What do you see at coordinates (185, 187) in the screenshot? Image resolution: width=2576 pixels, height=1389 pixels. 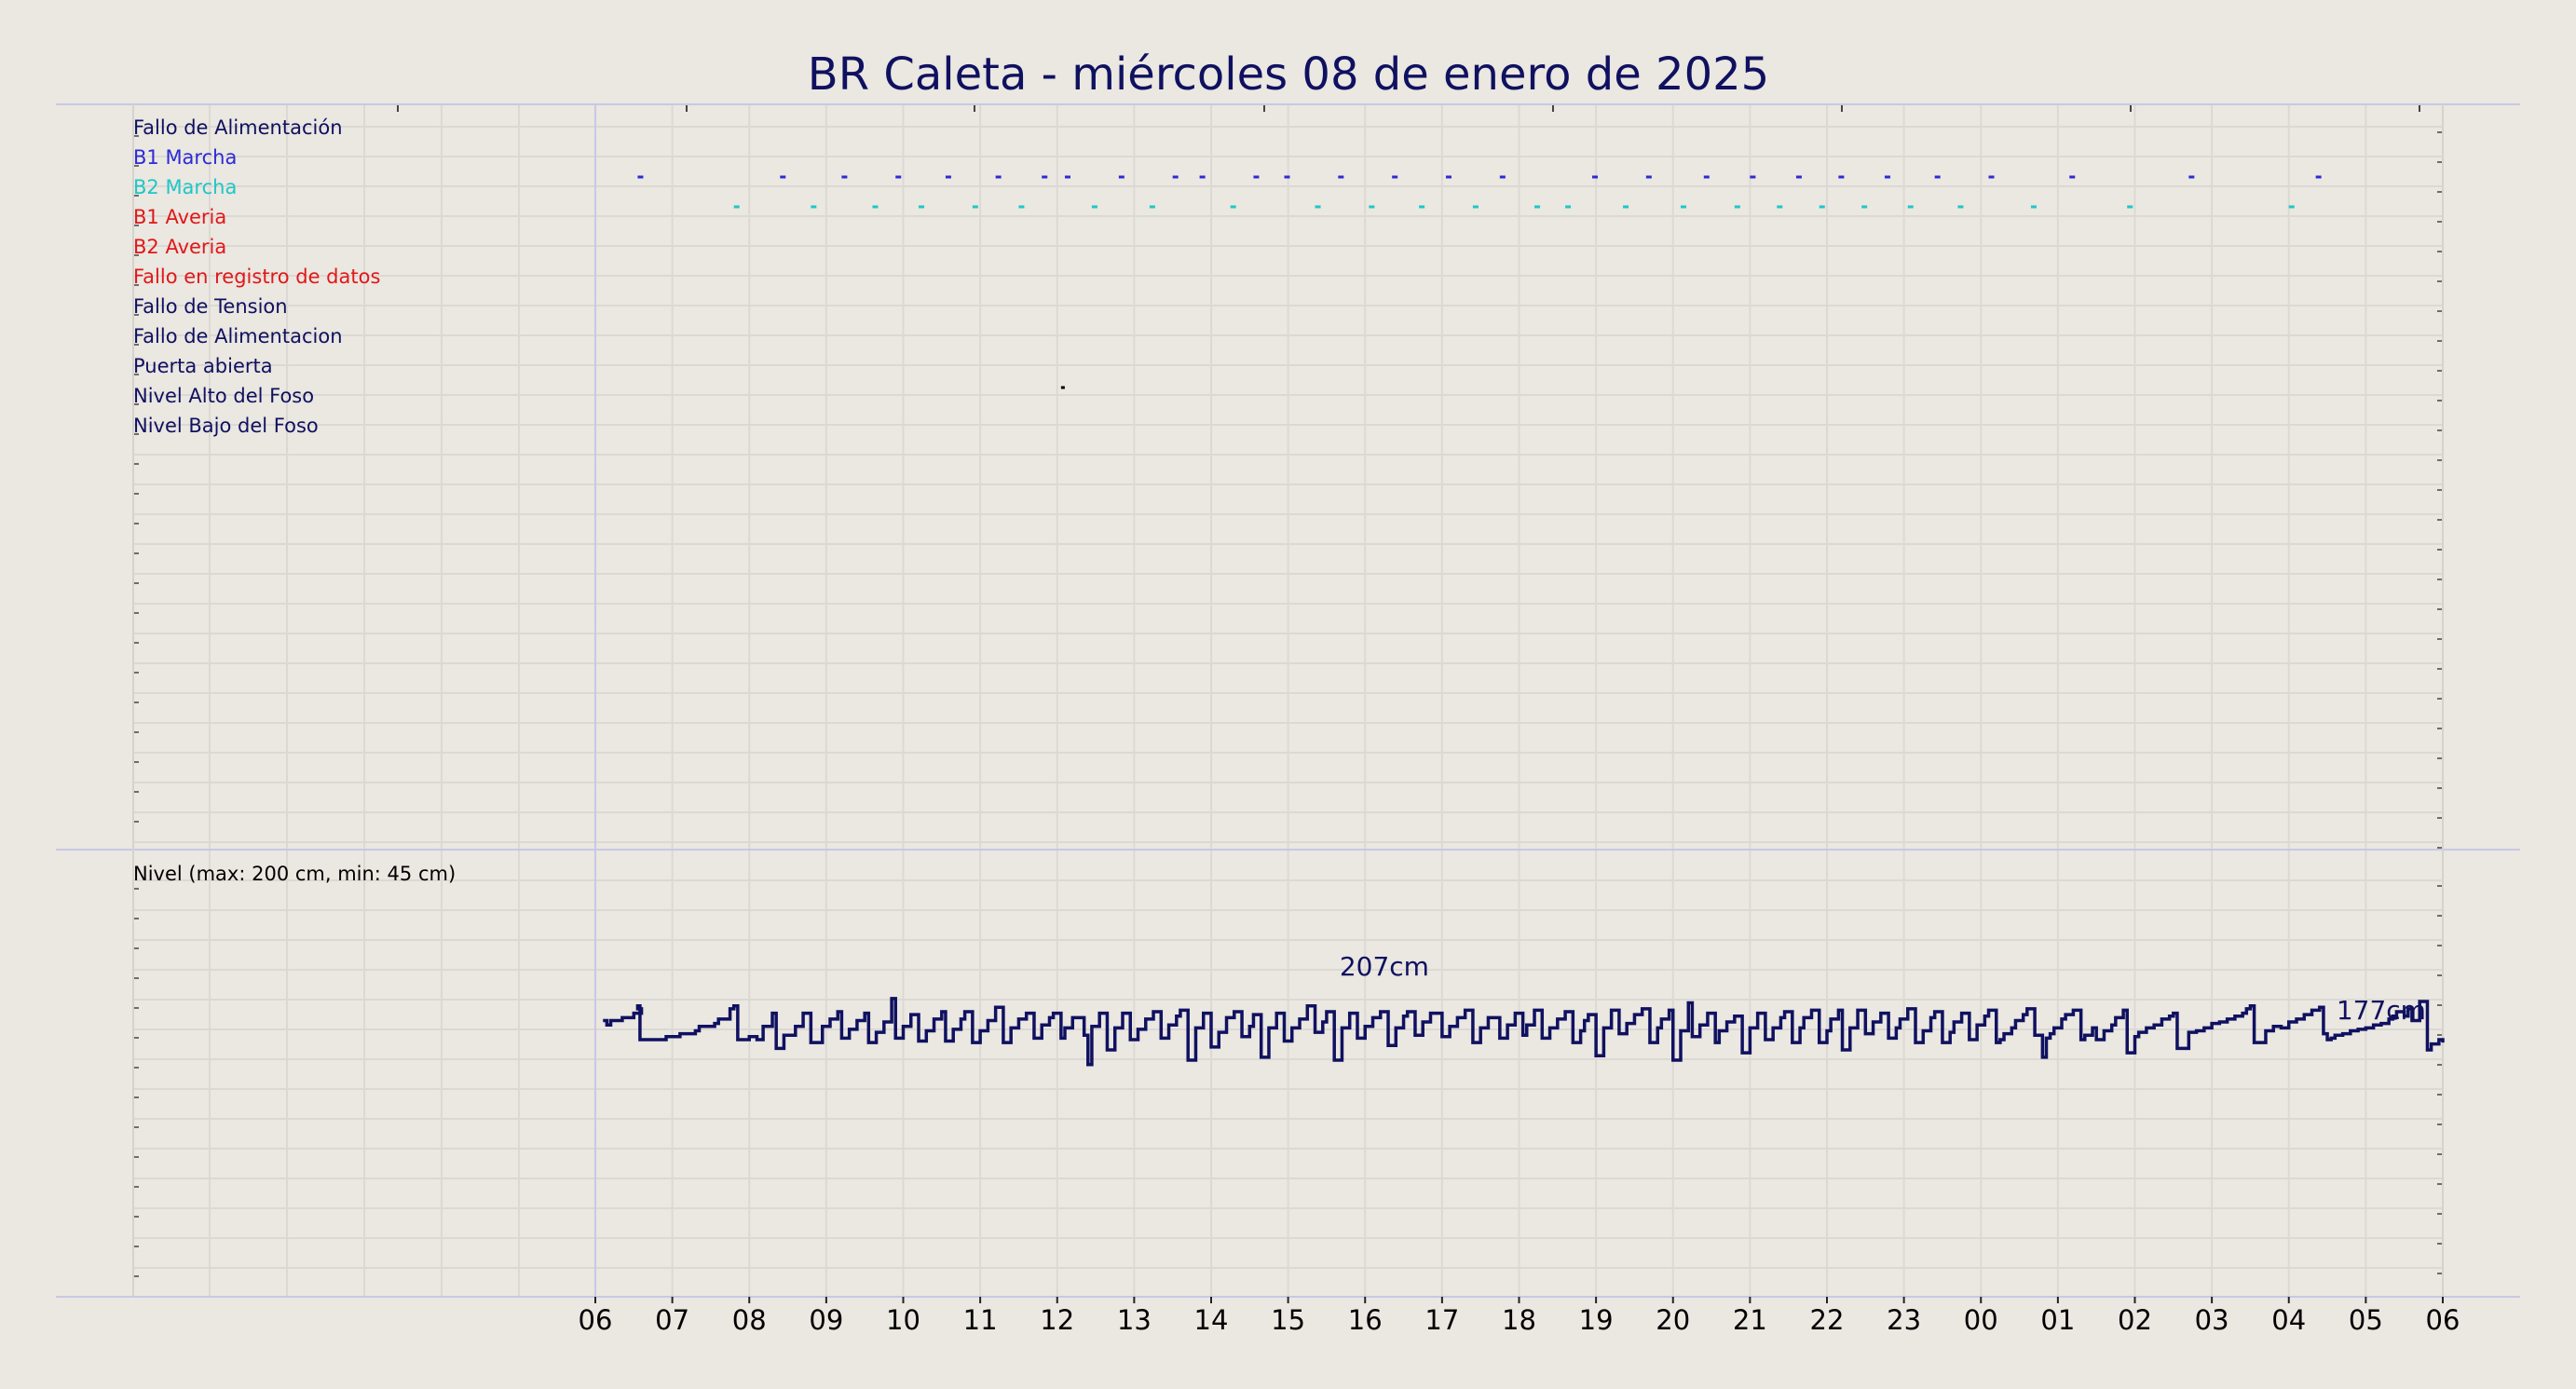 I see `row-label-2: B2 Marcha` at bounding box center [185, 187].